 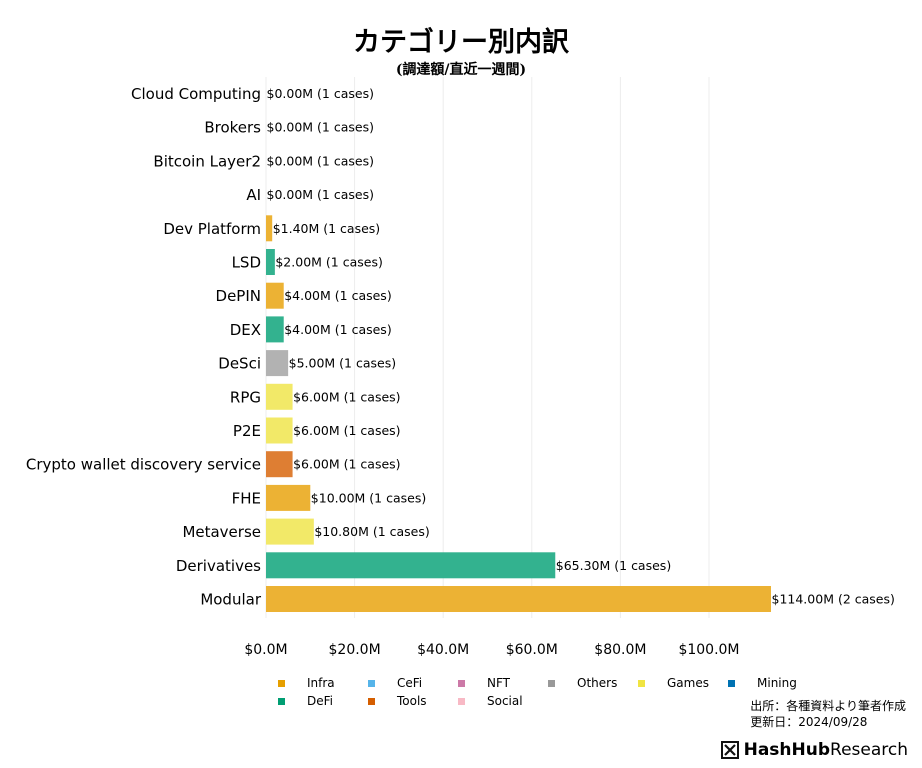 What do you see at coordinates (238, 296) in the screenshot?
I see `category-label: DePIN` at bounding box center [238, 296].